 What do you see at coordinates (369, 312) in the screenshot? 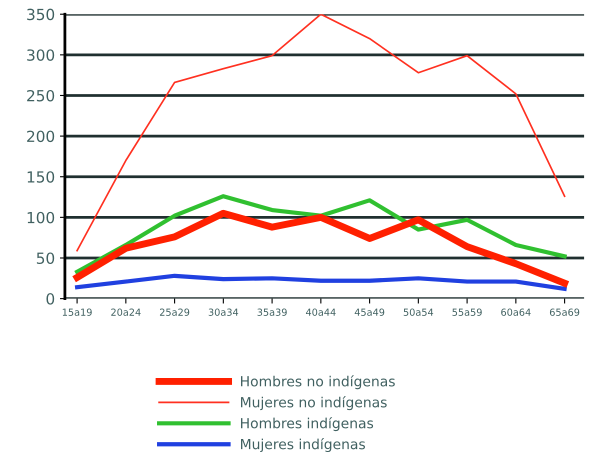
I see `x-tick-label: 45a49` at bounding box center [369, 312].